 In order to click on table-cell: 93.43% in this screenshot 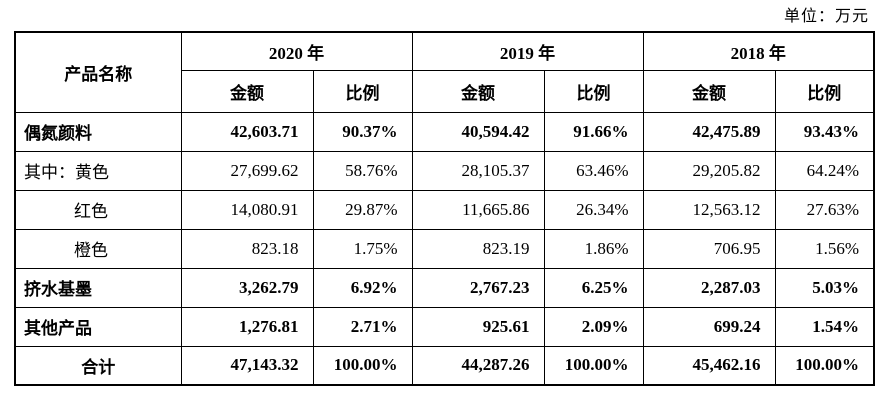, I will do `click(824, 131)`.